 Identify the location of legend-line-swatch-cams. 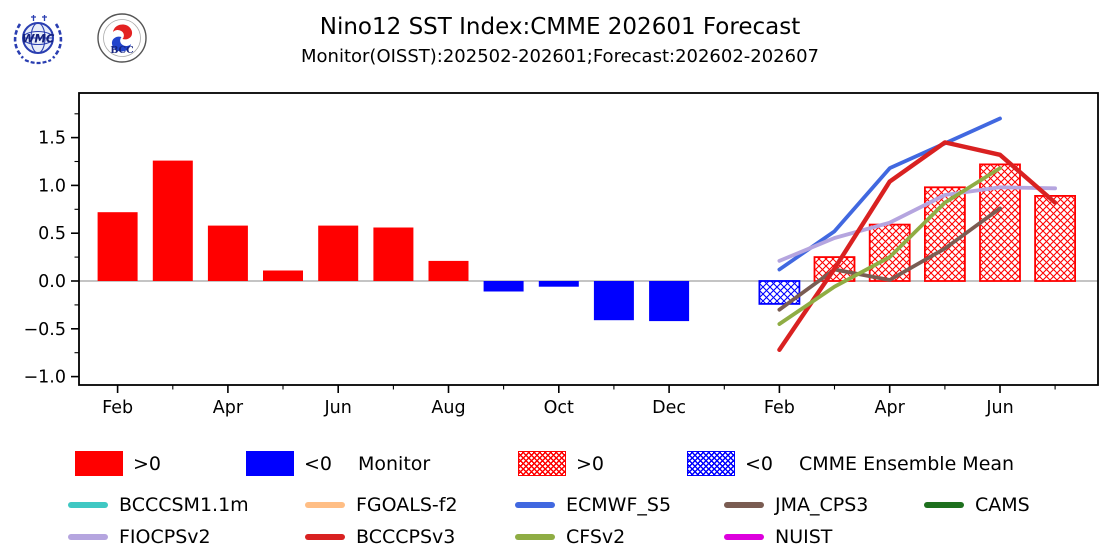
(944, 505).